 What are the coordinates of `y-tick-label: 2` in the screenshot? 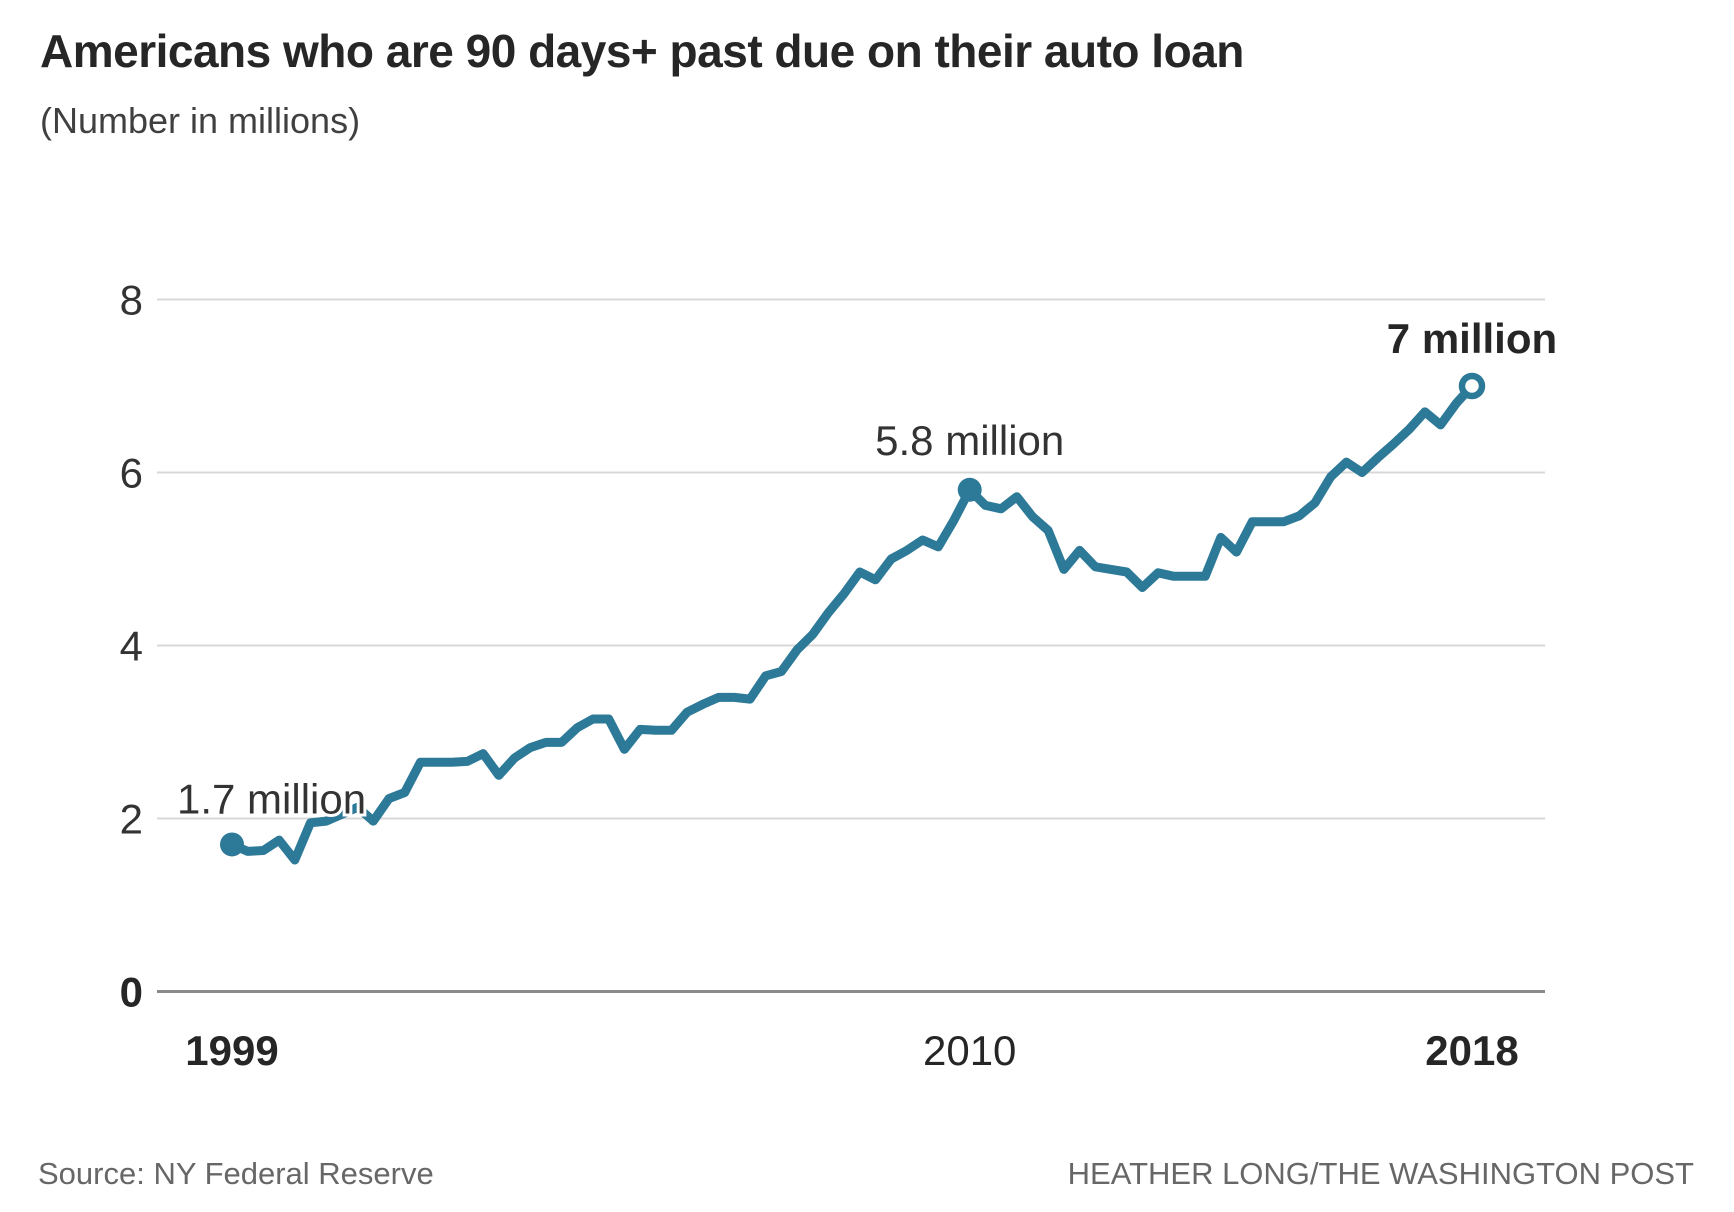 It's located at (131, 819).